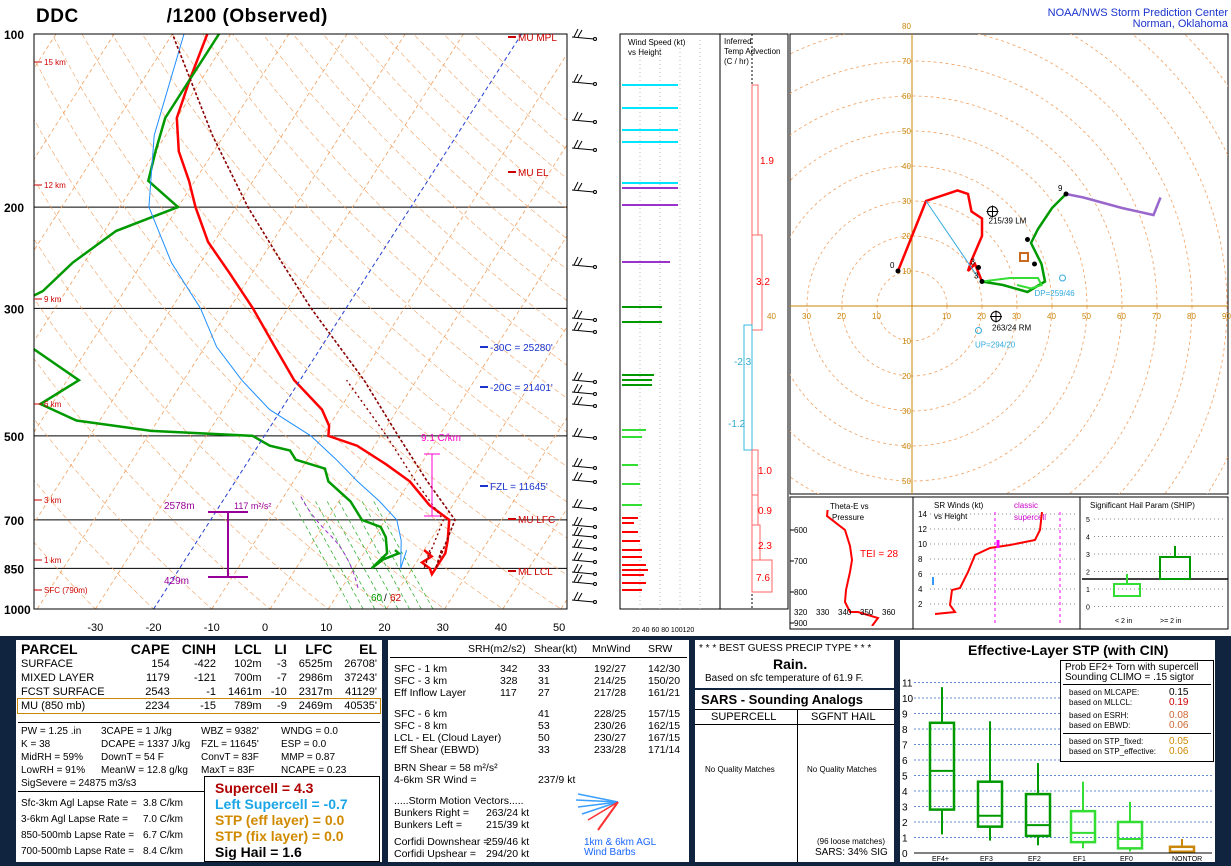 This screenshot has width=1231, height=866. Describe the element at coordinates (1024, 257) in the screenshot. I see `mean-wind` at that location.